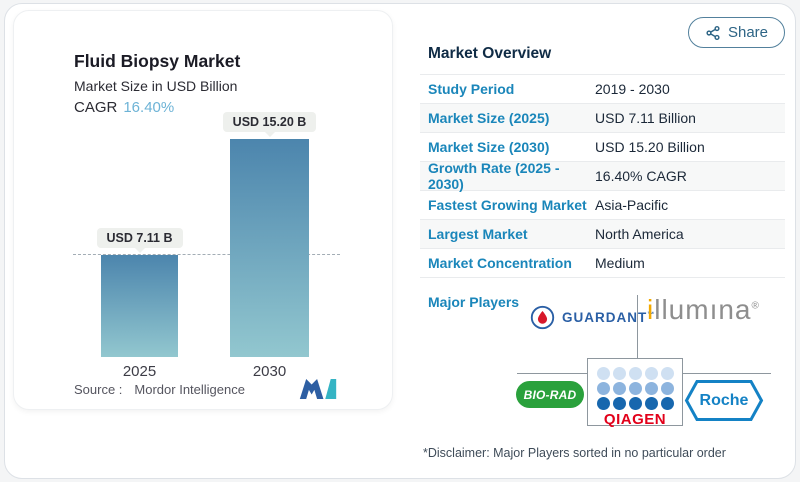 The height and width of the screenshot is (482, 800). Describe the element at coordinates (632, 89) in the screenshot. I see `row-value: 2019 - 2030` at that location.